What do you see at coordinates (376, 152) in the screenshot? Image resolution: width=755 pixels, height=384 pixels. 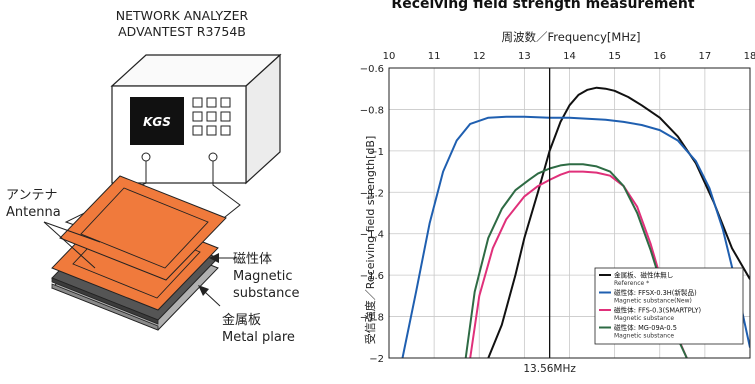 I see `y-tick-label: −1` at bounding box center [376, 152].